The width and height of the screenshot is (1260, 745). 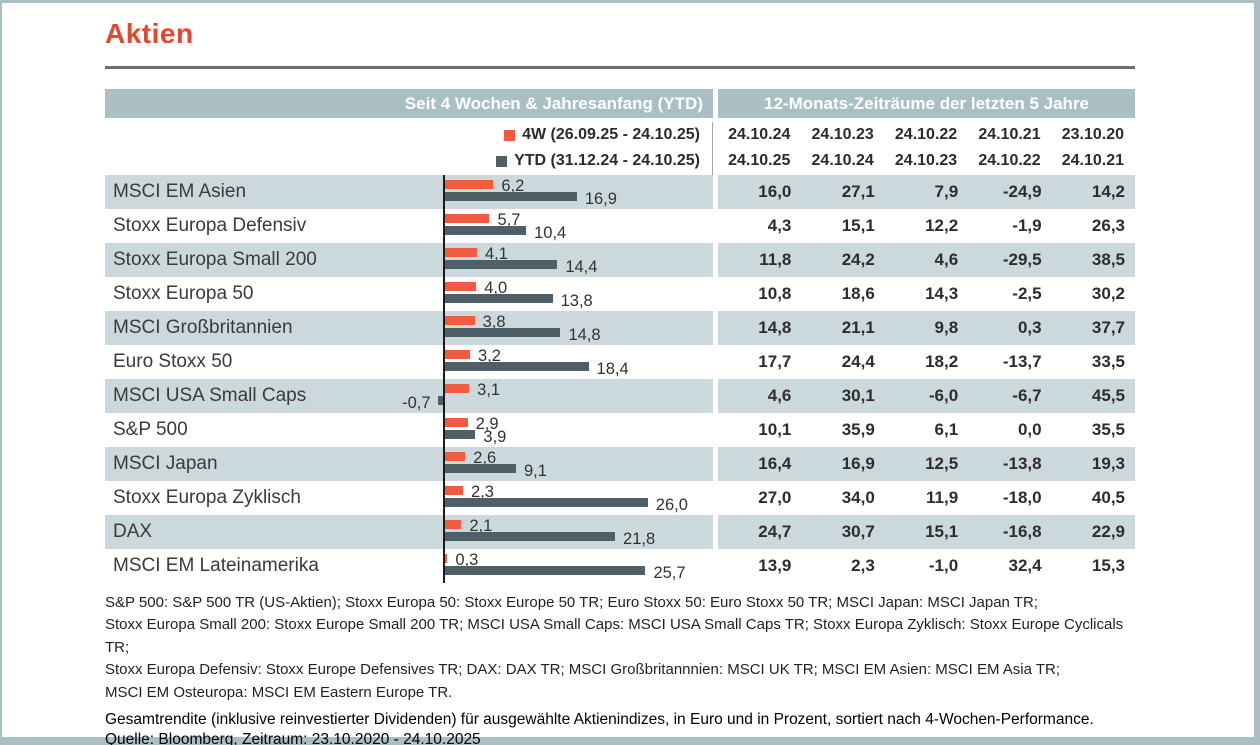 What do you see at coordinates (942, 293) in the screenshot?
I see `period-value: 14,3` at bounding box center [942, 293].